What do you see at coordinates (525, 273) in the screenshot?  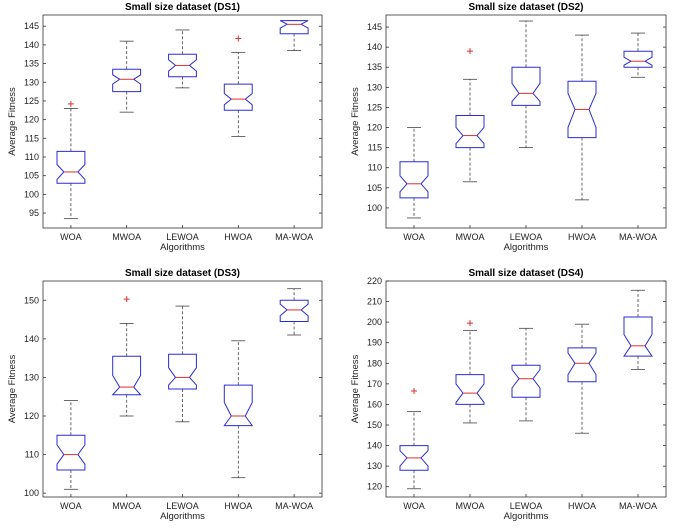 I see `chart-title: Small size dataset (DS4)` at bounding box center [525, 273].